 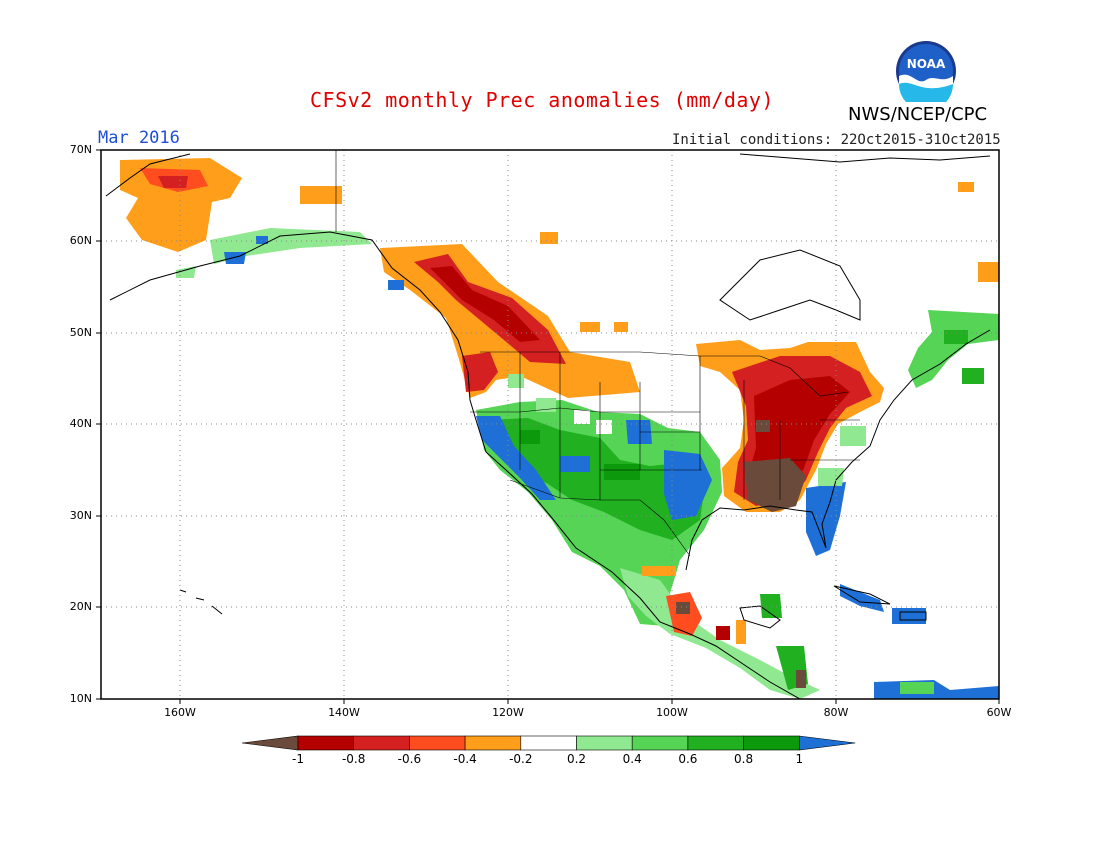 I want to click on lon-label-140w: 140W, so click(x=344, y=712).